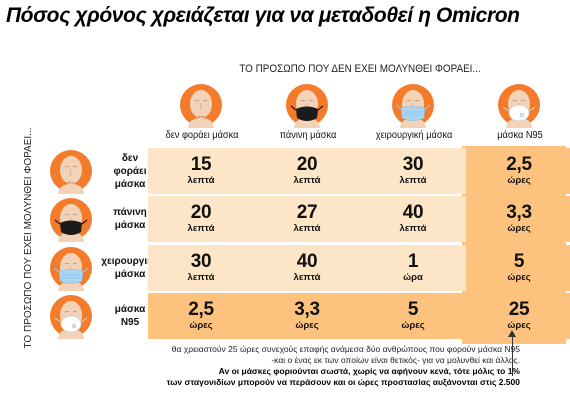  Describe the element at coordinates (519, 309) in the screenshot. I see `time-value: 25` at that location.